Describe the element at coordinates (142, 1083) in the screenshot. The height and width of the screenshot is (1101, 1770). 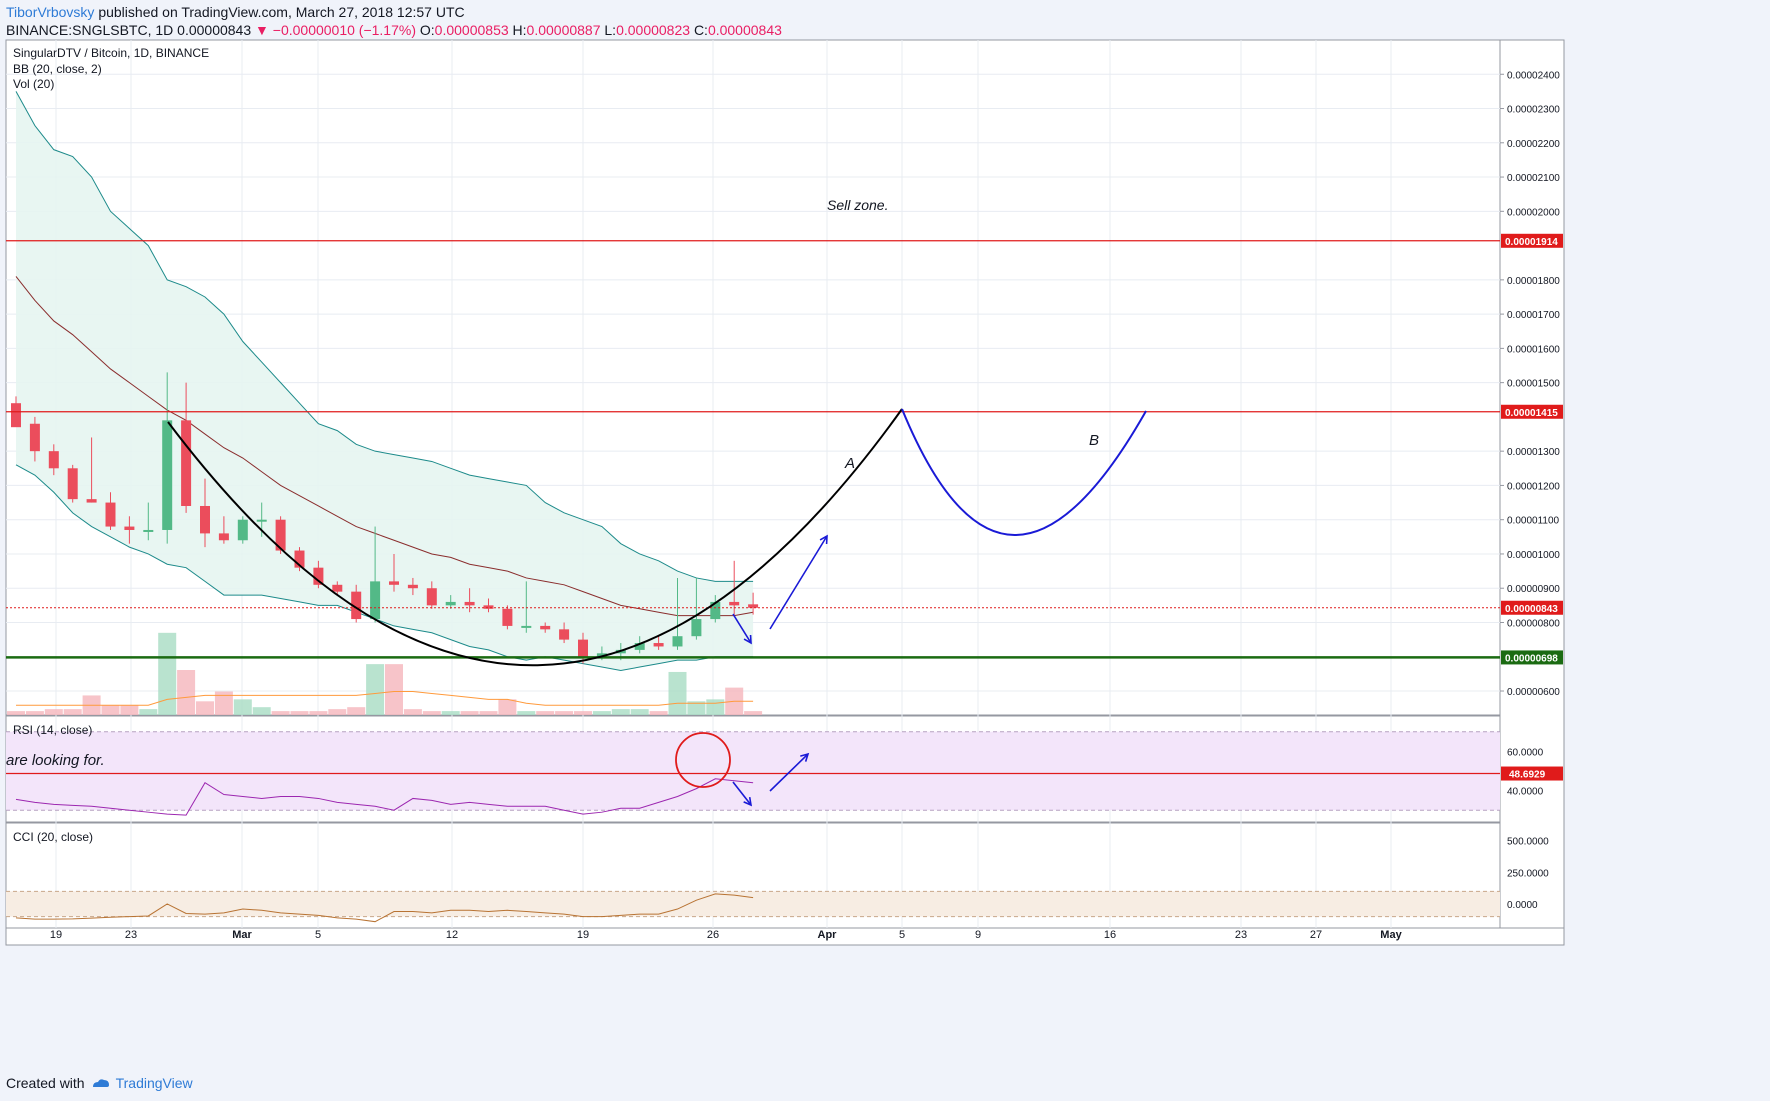
I see `tradingview-brand: TradingView` at that location.